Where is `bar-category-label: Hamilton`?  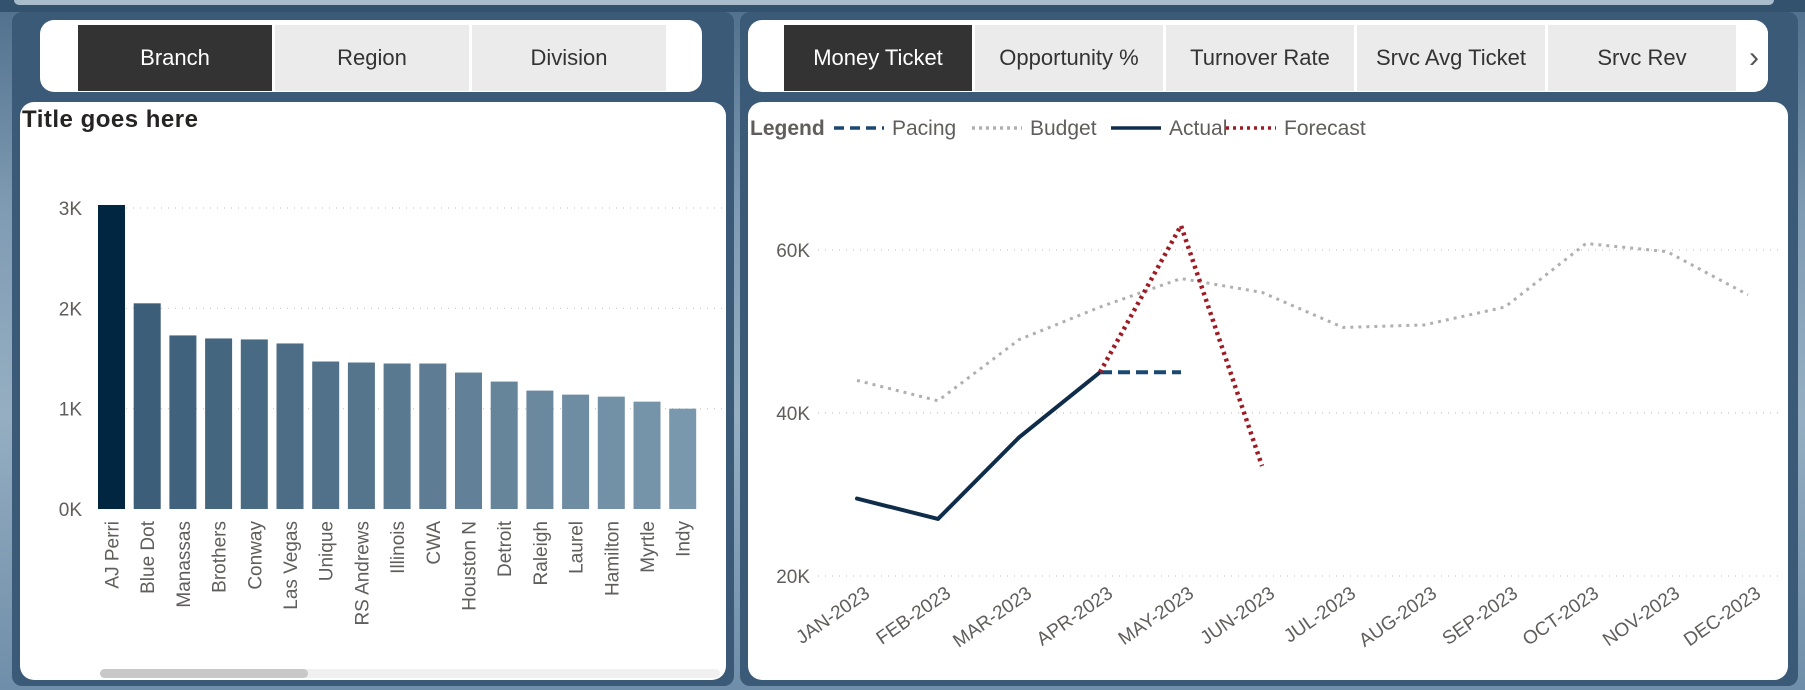
bar-category-label: Hamilton is located at coordinates (612, 558).